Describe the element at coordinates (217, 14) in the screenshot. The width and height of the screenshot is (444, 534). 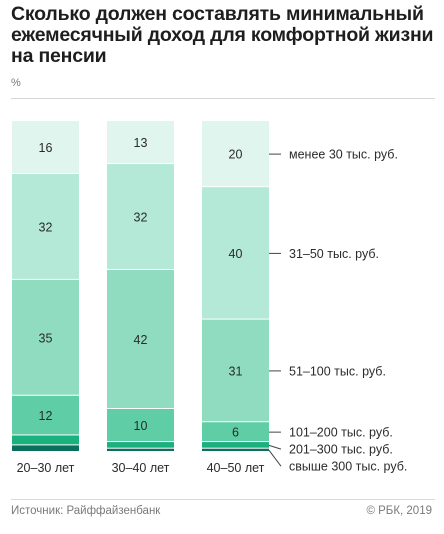
I see `title-line-1: Сколько должен составлять минимальный` at that location.